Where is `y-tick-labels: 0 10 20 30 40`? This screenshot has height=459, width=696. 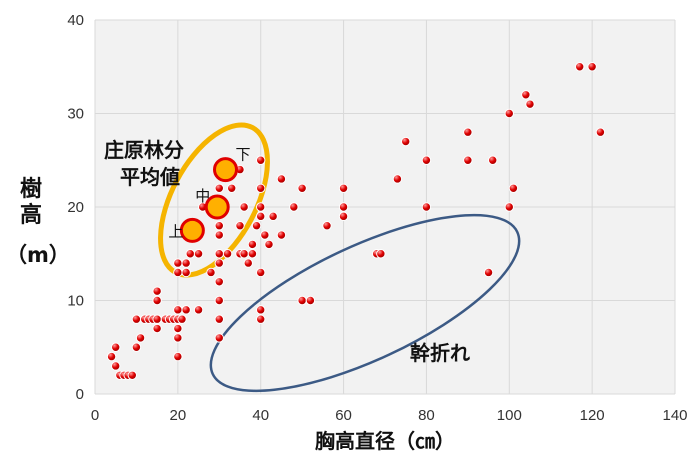 y-tick-labels: 0 10 20 30 40 is located at coordinates (75, 207).